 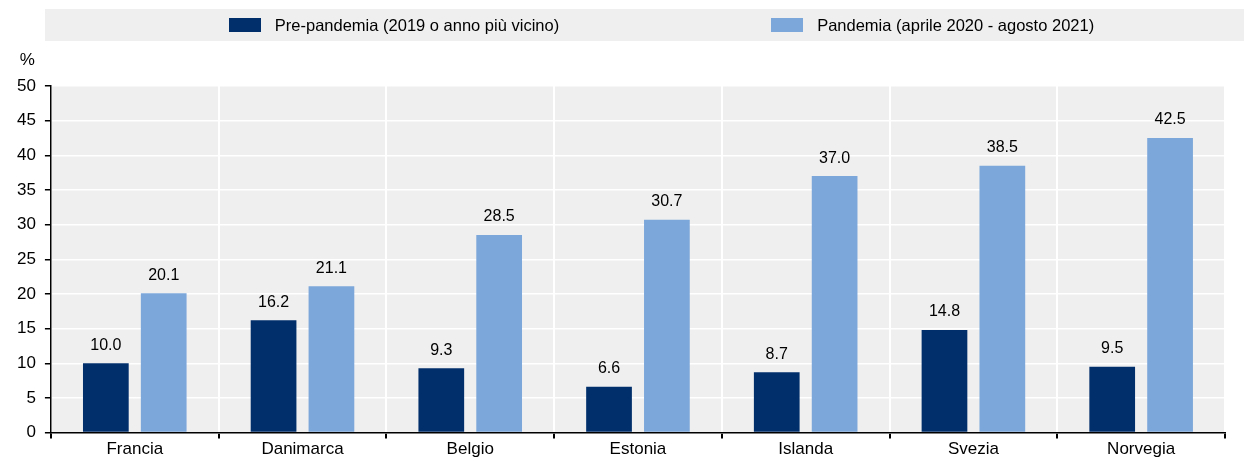 What do you see at coordinates (944, 311) in the screenshot?
I see `data-label: 14.8` at bounding box center [944, 311].